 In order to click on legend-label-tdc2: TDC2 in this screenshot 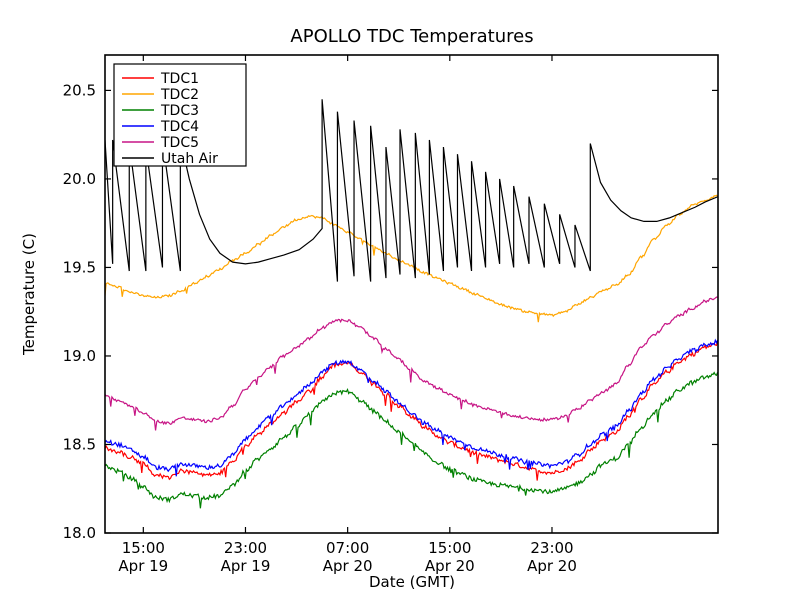, I will do `click(179, 95)`.